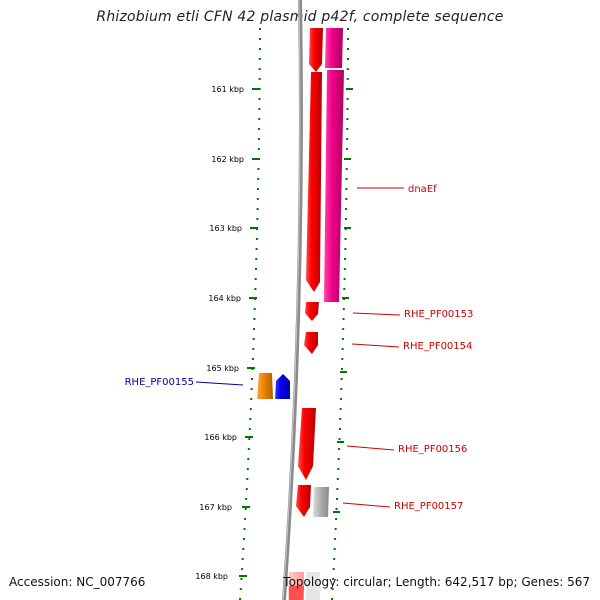 The height and width of the screenshot is (600, 600). Describe the element at coordinates (312, 311) in the screenshot. I see `red-gene-pf00153` at that location.